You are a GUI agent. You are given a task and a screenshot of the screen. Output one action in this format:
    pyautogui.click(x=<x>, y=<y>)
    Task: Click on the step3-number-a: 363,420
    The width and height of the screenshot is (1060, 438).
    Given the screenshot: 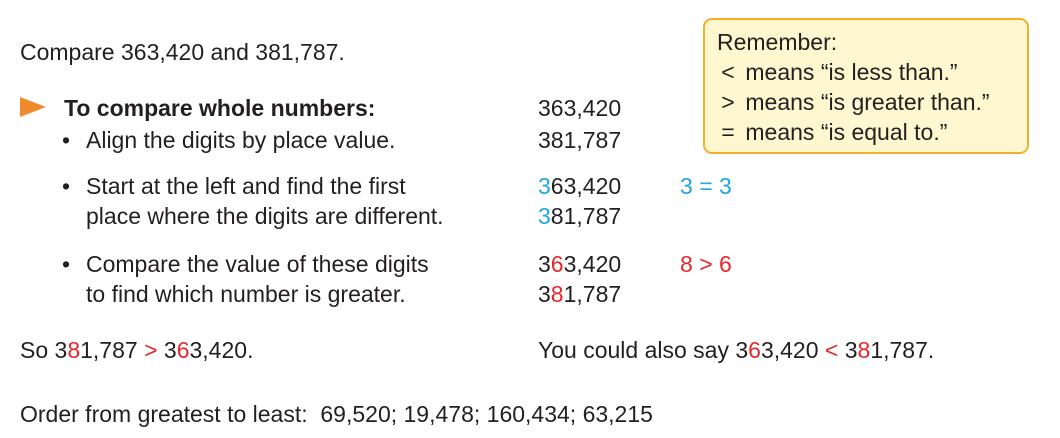 What is the action you would take?
    pyautogui.click(x=580, y=264)
    